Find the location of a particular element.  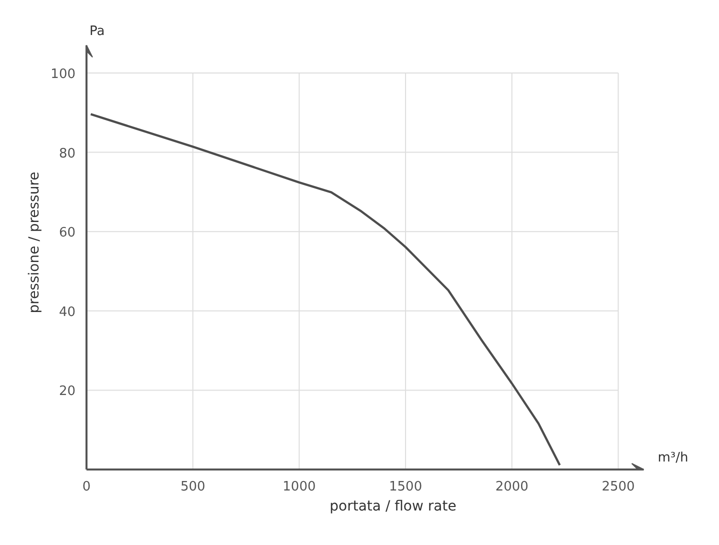

text: Pa is located at coordinates (97, 32).